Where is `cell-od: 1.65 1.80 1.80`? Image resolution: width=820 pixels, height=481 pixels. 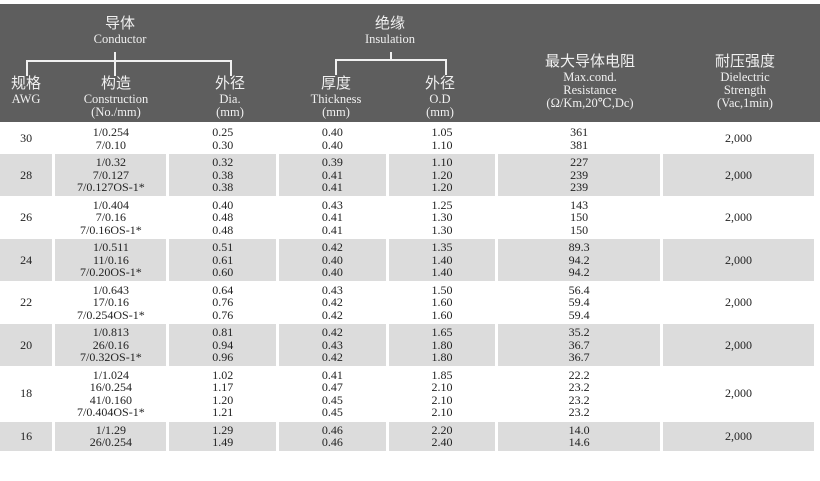
cell-od: 1.65 1.80 1.80 is located at coordinates (442, 345).